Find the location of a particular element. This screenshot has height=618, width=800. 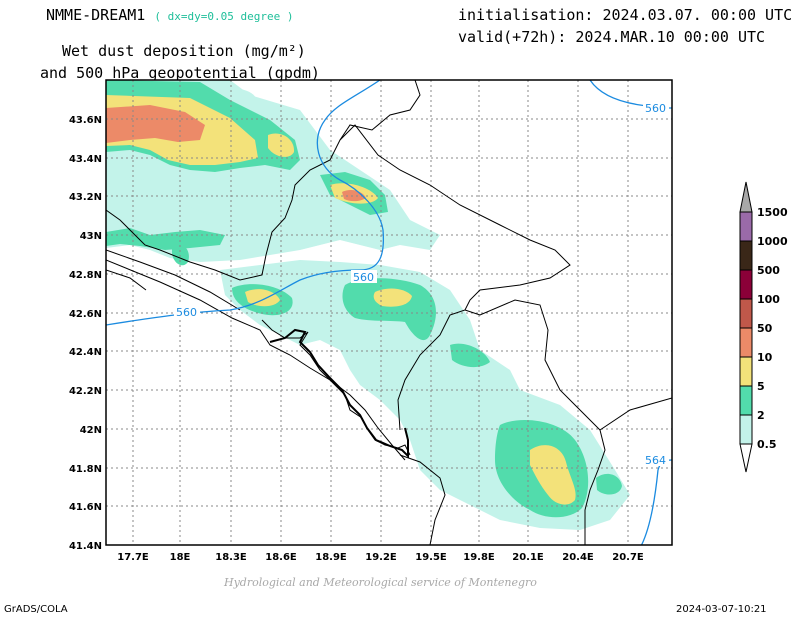

coastline is located at coordinates (339, 393).